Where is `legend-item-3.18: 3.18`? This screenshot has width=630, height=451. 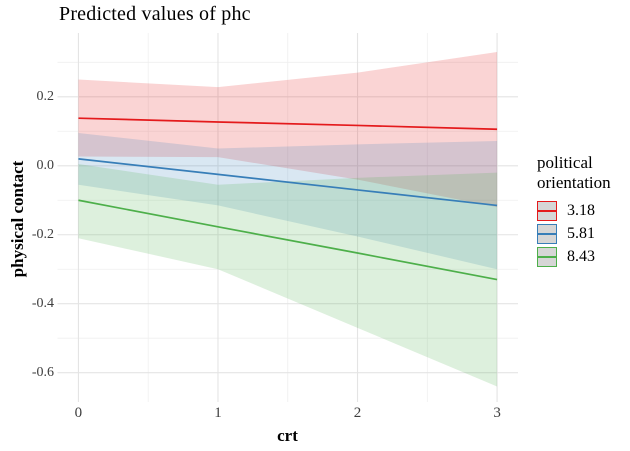
legend-item-3.18: 3.18 is located at coordinates (583, 211).